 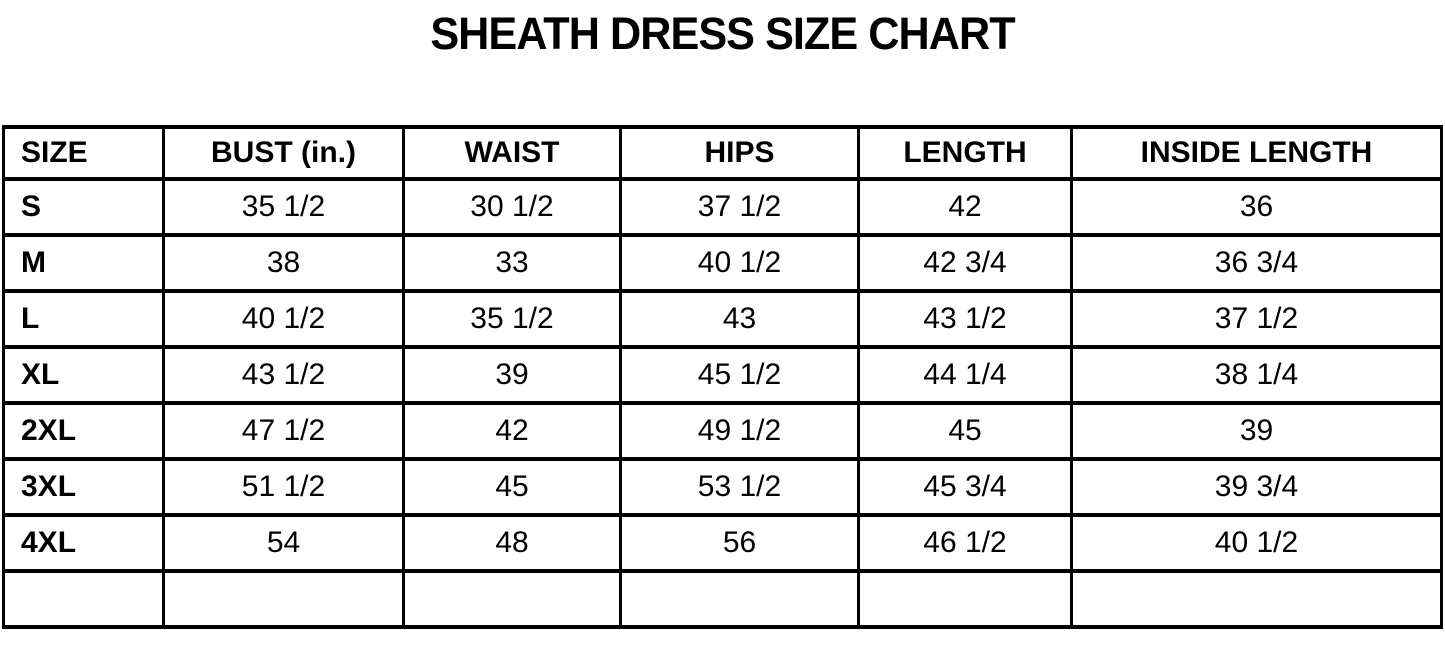 I want to click on size-cell: 3XL, so click(x=83, y=487).